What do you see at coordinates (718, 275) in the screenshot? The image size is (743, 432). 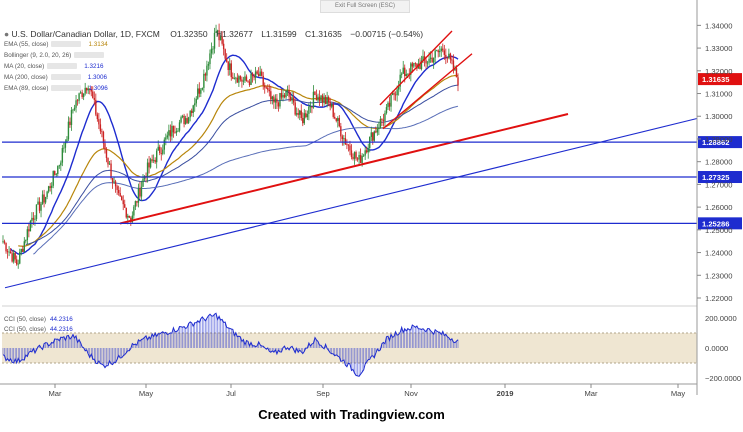 I see `price-tick-label: 1.23000` at bounding box center [718, 275].